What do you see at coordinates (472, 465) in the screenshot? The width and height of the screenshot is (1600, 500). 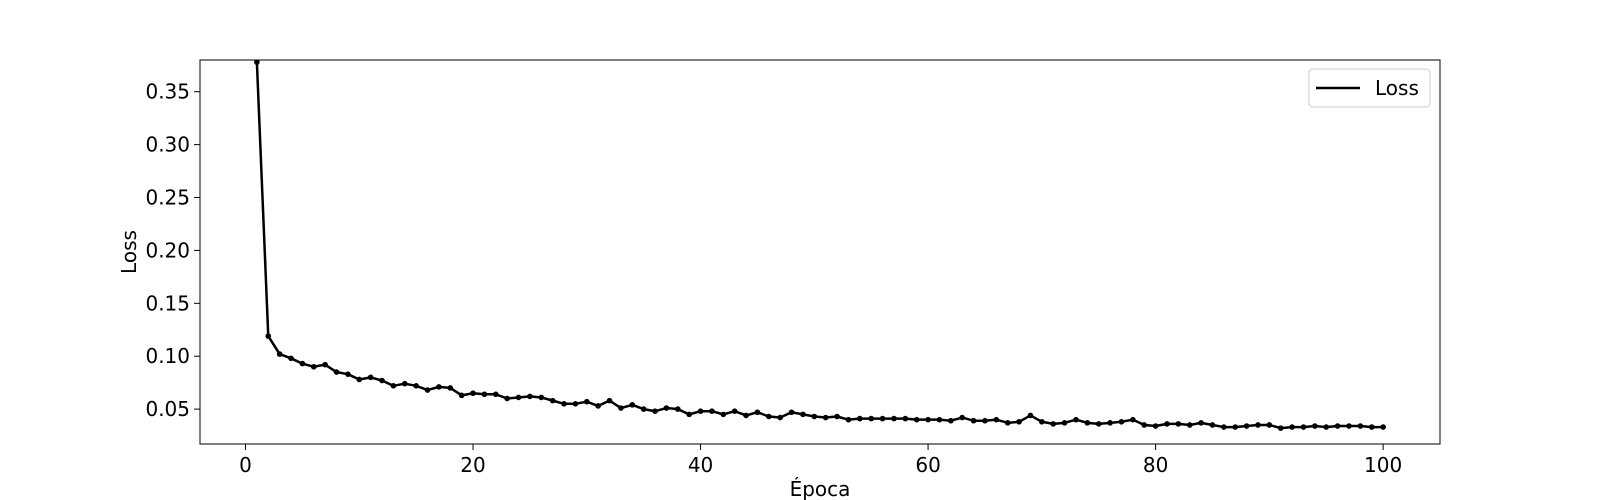 I see `x-tick-label: 20` at bounding box center [472, 465].